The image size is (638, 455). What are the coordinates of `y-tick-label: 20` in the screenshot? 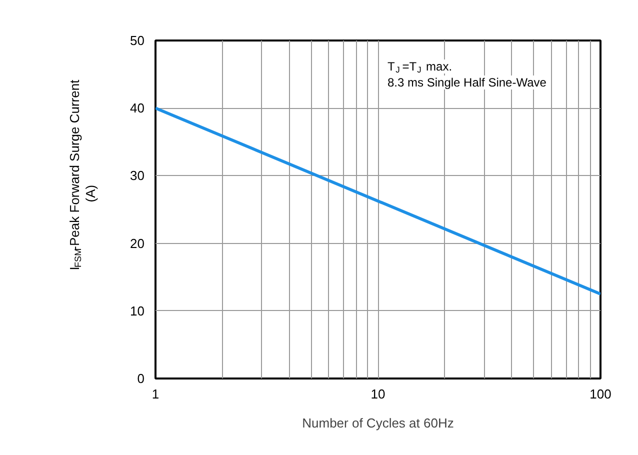 It's located at (137, 243).